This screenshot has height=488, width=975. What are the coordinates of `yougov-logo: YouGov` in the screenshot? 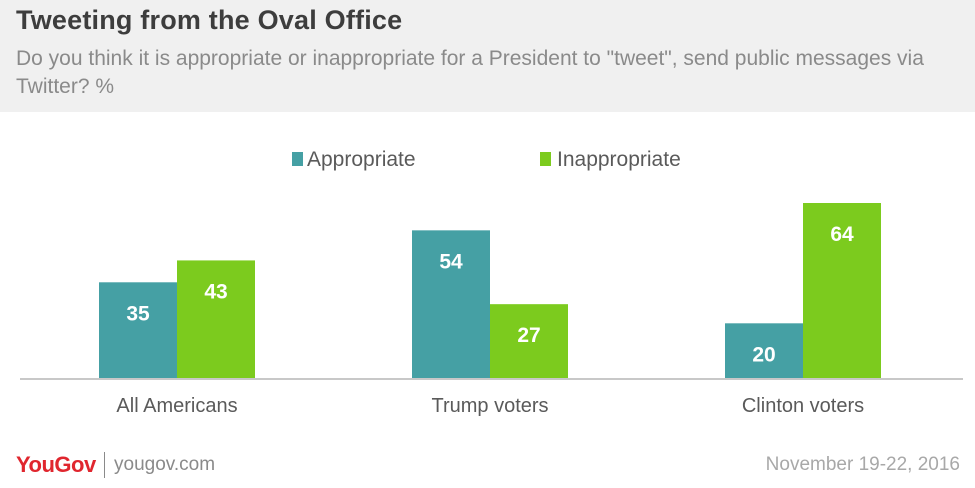 It's located at (56, 464).